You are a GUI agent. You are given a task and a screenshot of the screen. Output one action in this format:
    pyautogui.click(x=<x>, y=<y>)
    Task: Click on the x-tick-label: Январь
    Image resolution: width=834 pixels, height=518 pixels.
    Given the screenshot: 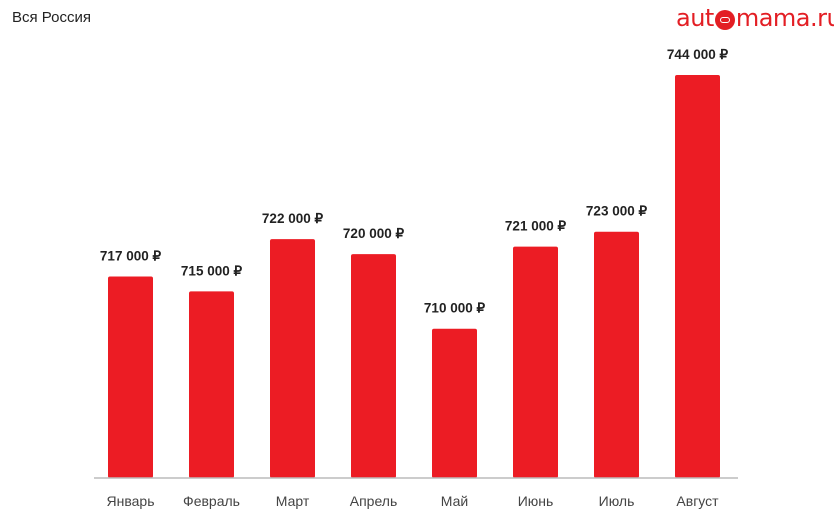 What is the action you would take?
    pyautogui.click(x=131, y=501)
    